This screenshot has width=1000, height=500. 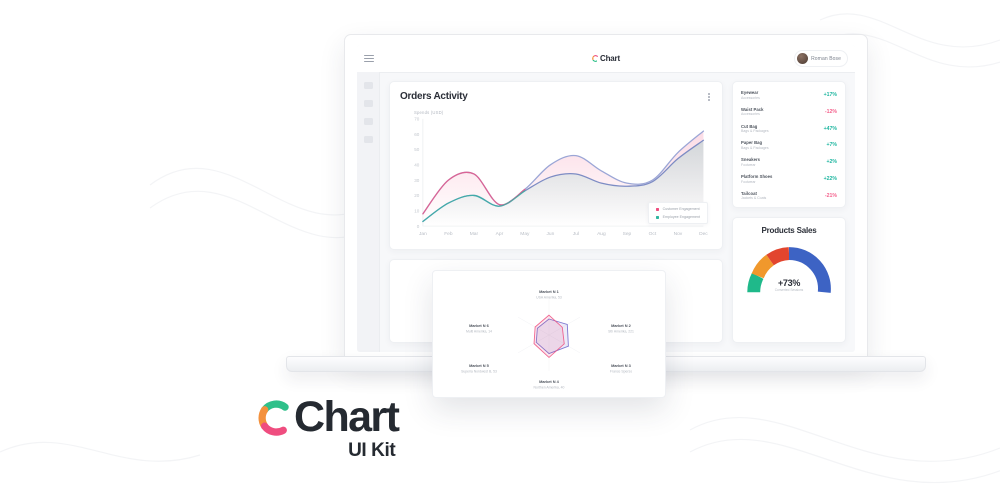 I want to click on svg-text: 60, so click(x=417, y=134).